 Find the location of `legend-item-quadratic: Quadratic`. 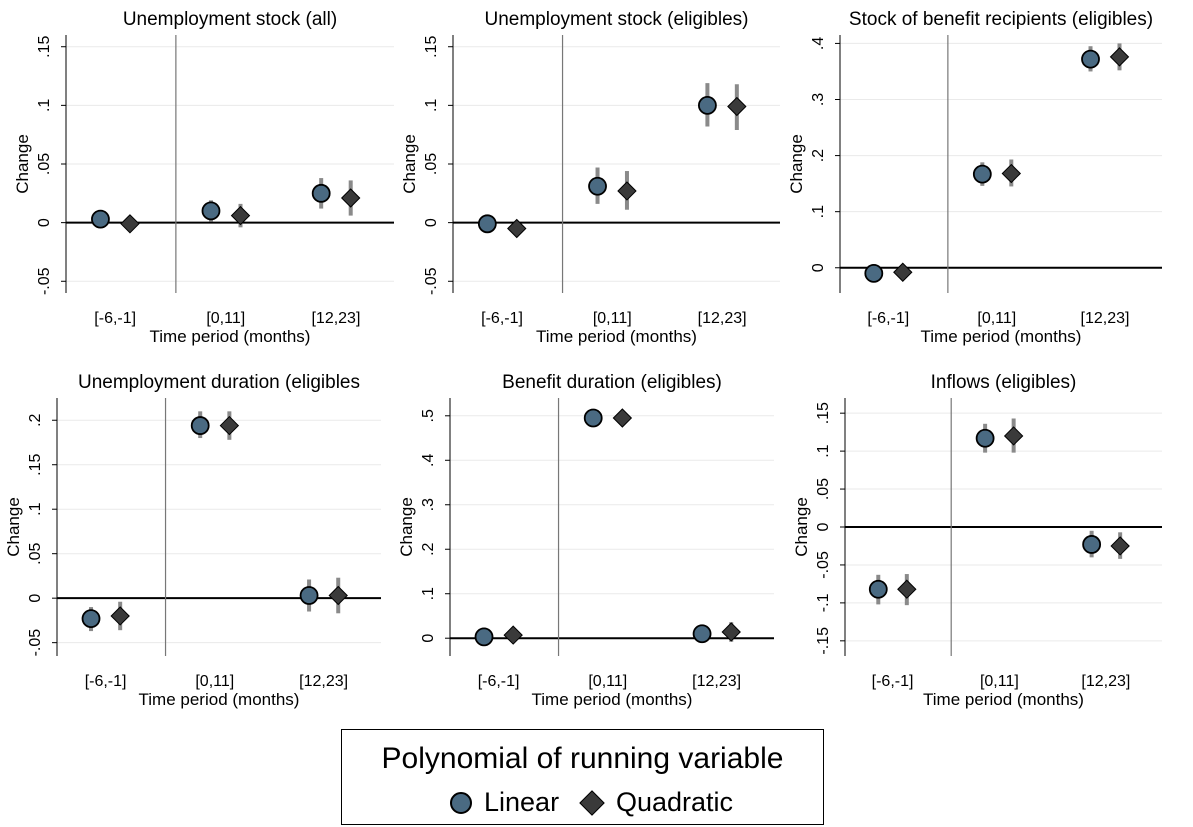

legend-item-quadratic: Quadratic is located at coordinates (656, 802).